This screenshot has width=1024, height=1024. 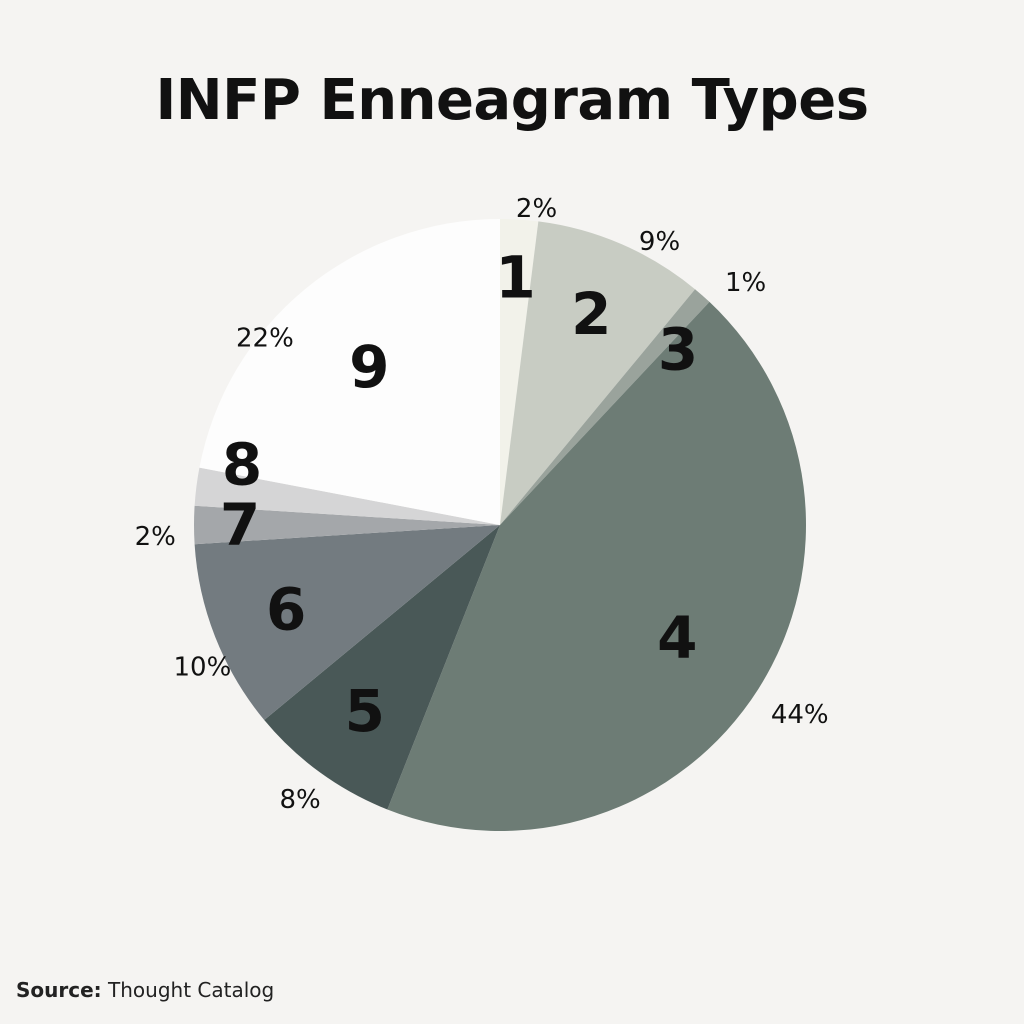 What do you see at coordinates (202, 668) in the screenshot?
I see `slice-percent-6: 10%` at bounding box center [202, 668].